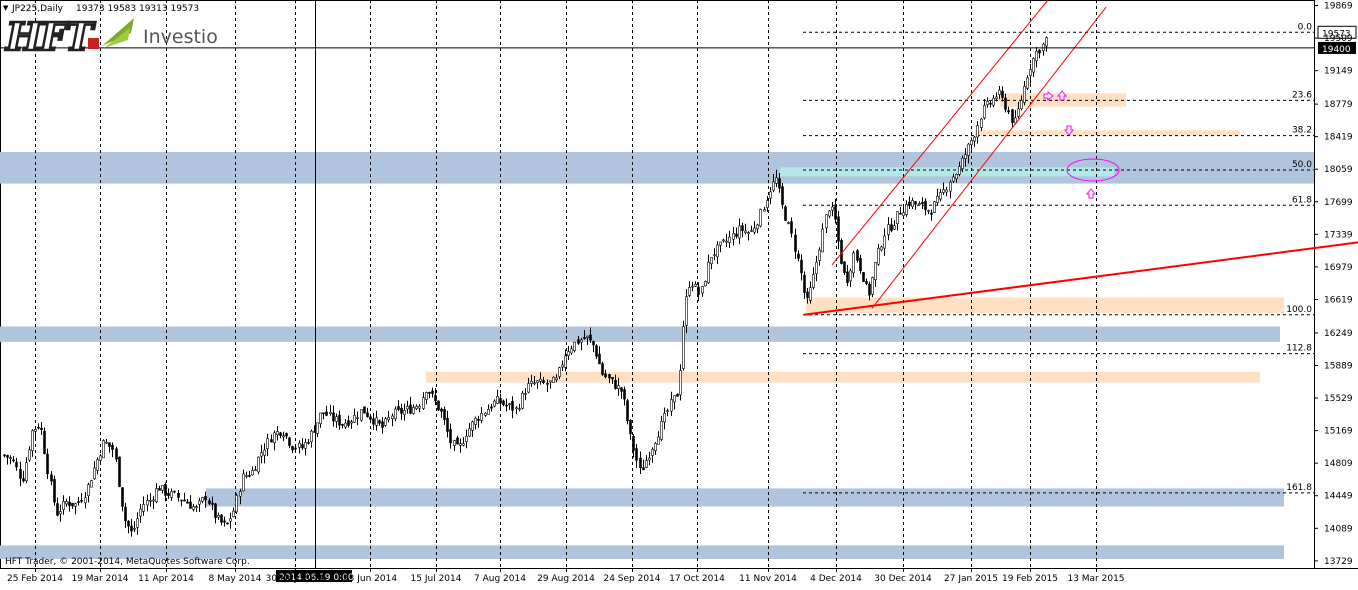 This screenshot has height=590, width=1358. I want to click on x-tick-label: 23 Jun 2014, so click(370, 579).